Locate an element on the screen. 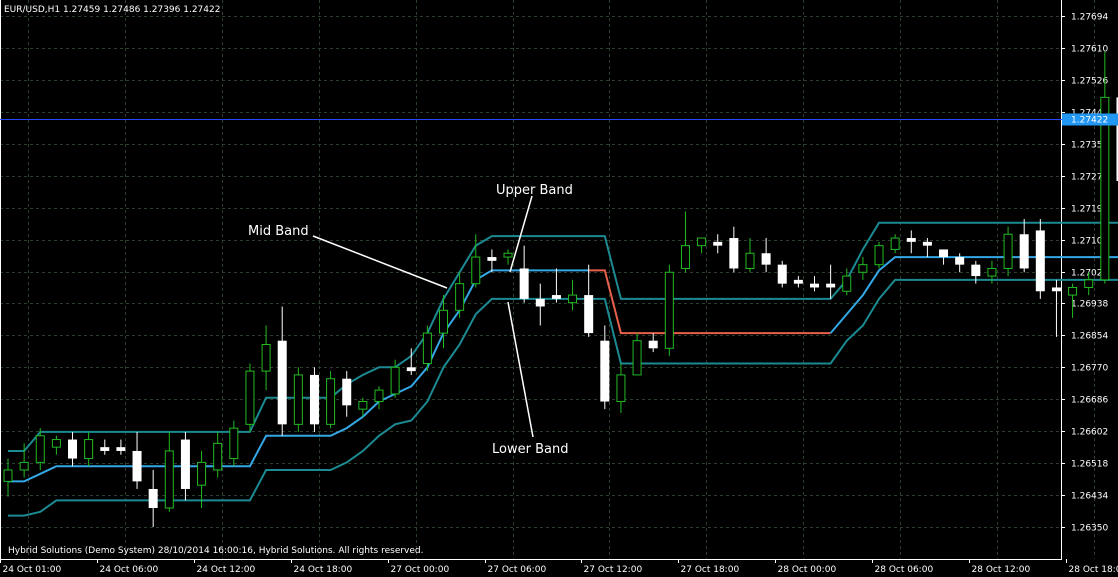 The height and width of the screenshot is (577, 1118). time-tick-label: 27 Oct 12:00 is located at coordinates (613, 570).